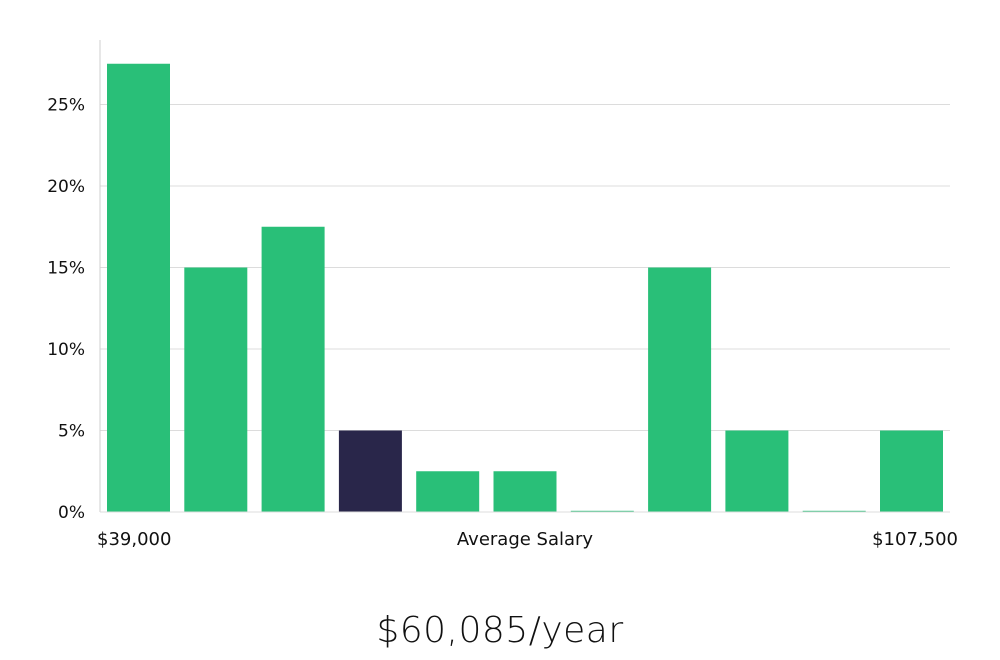 The image size is (1000, 660). I want to click on average-salary-value: $60,085/year, so click(500, 630).